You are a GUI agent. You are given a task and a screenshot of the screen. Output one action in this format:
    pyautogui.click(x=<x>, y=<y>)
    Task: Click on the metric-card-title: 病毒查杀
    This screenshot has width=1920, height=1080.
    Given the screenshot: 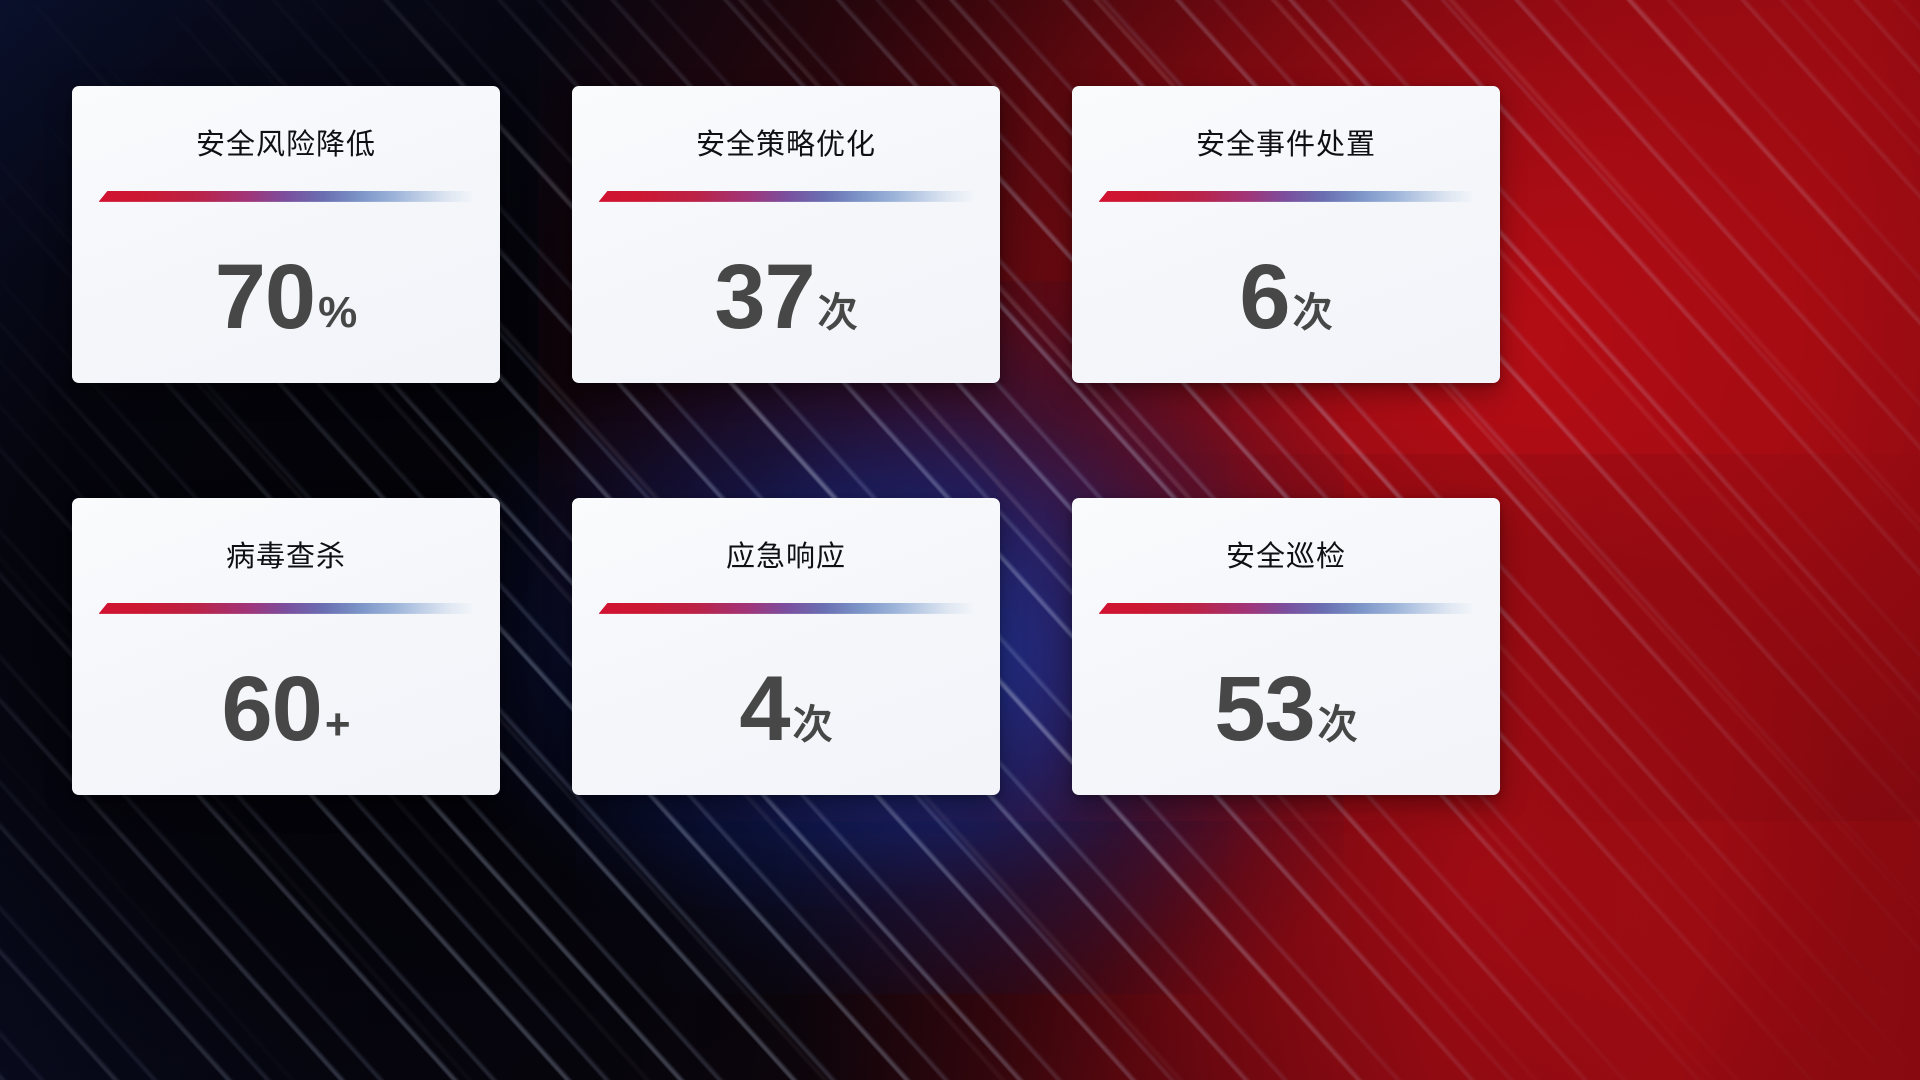 What is the action you would take?
    pyautogui.click(x=285, y=557)
    